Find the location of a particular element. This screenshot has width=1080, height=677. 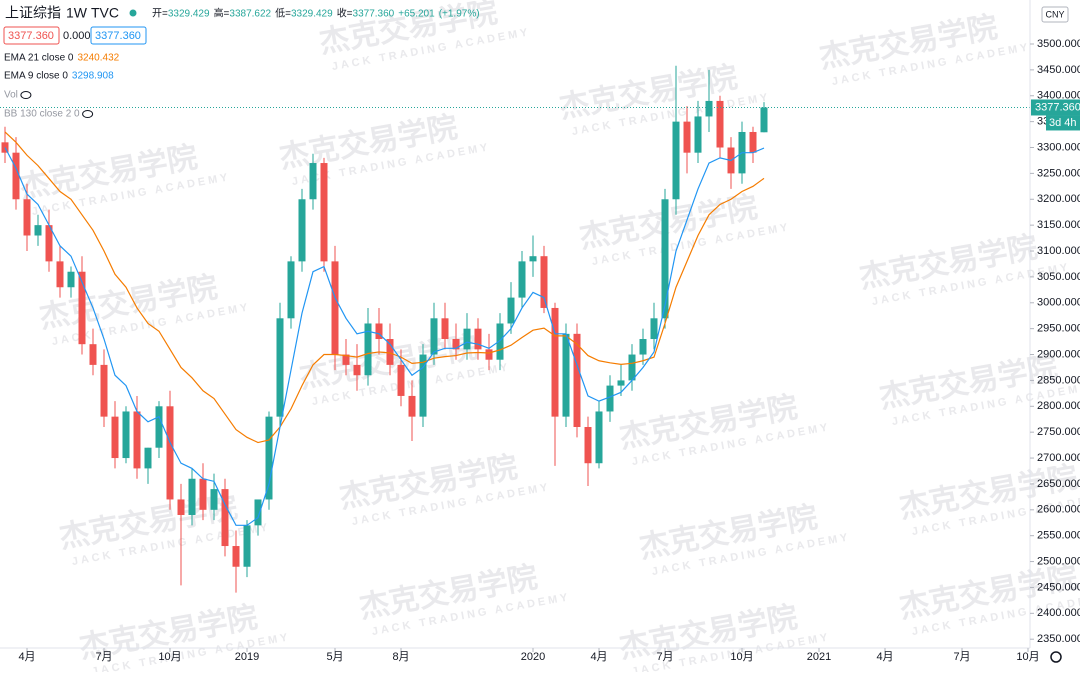

x-tick-label: 2021 is located at coordinates (819, 657).